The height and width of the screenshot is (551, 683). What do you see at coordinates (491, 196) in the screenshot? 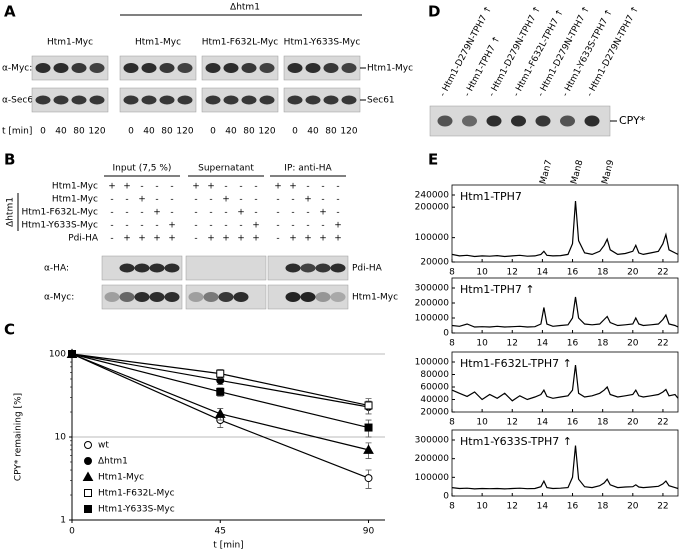
I see `trace-title: Htm1-TPH7` at bounding box center [491, 196].